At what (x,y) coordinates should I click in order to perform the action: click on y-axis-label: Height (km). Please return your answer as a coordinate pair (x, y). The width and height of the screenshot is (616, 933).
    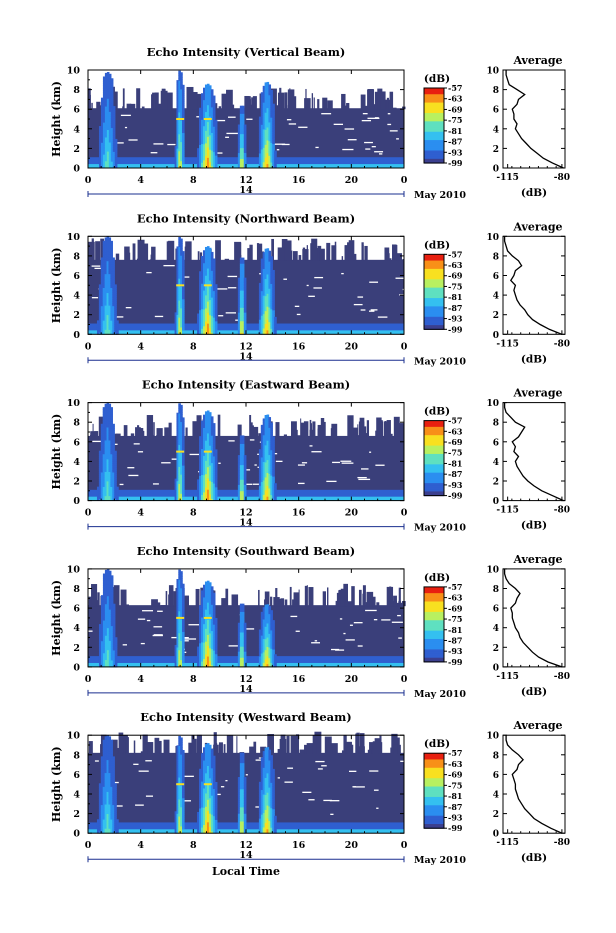
    Looking at the image, I should click on (56, 119).